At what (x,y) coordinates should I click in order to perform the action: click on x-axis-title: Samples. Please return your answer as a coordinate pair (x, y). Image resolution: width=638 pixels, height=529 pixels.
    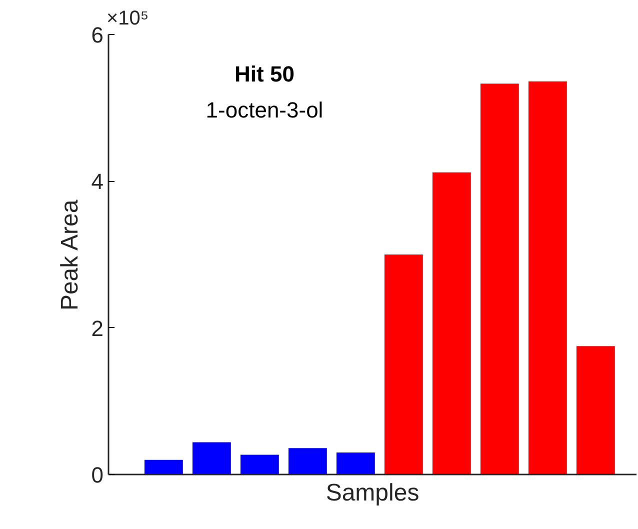
    Looking at the image, I should click on (373, 493).